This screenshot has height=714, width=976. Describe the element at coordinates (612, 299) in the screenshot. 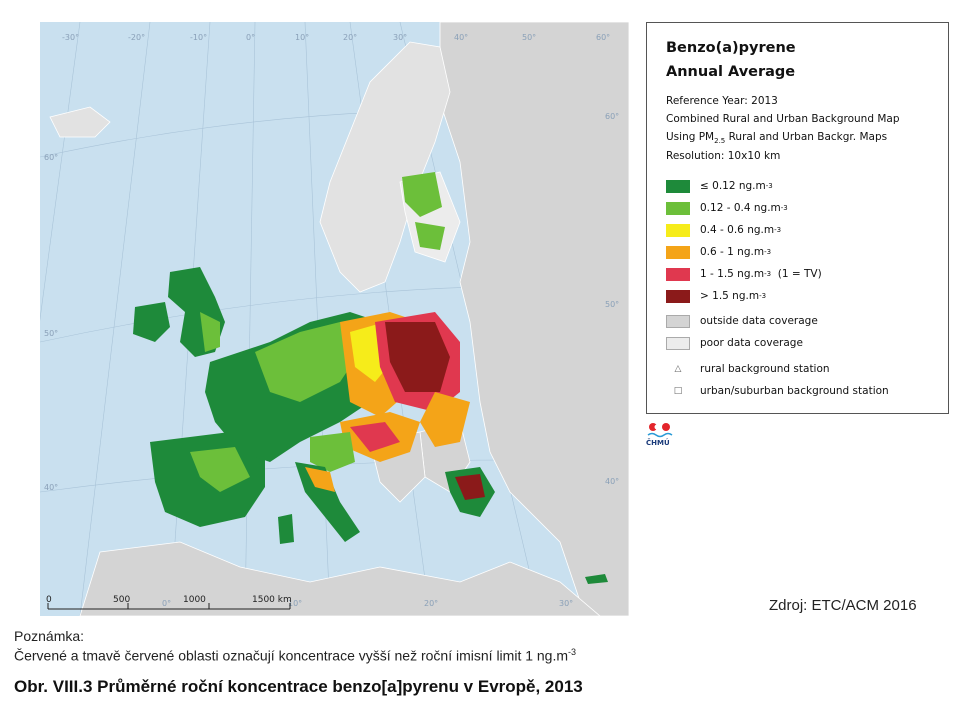

I see `lat-right-labels: 60° 50° 40°` at that location.